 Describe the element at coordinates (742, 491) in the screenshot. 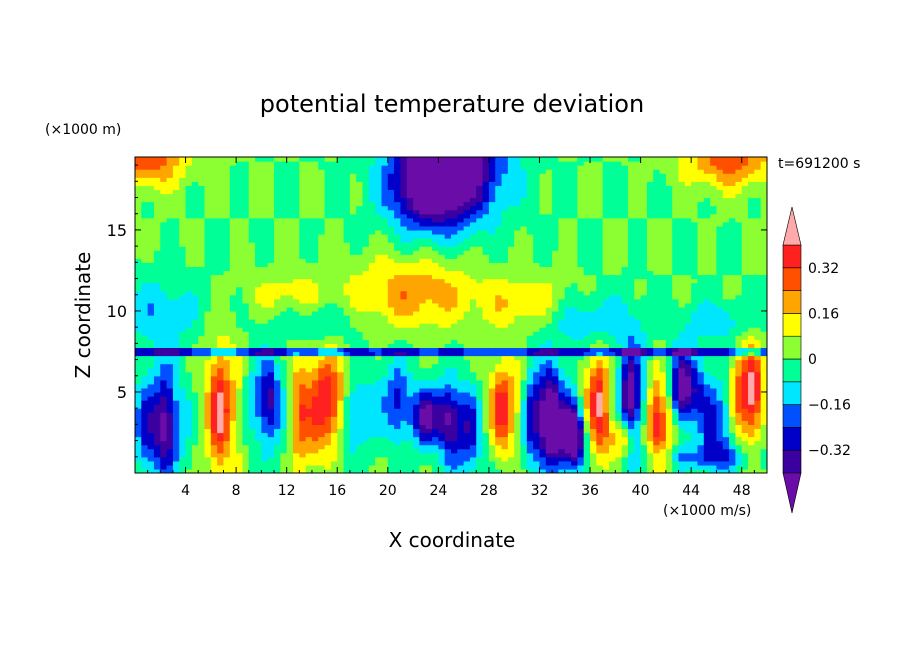

I see `x-tick-label: 48` at that location.